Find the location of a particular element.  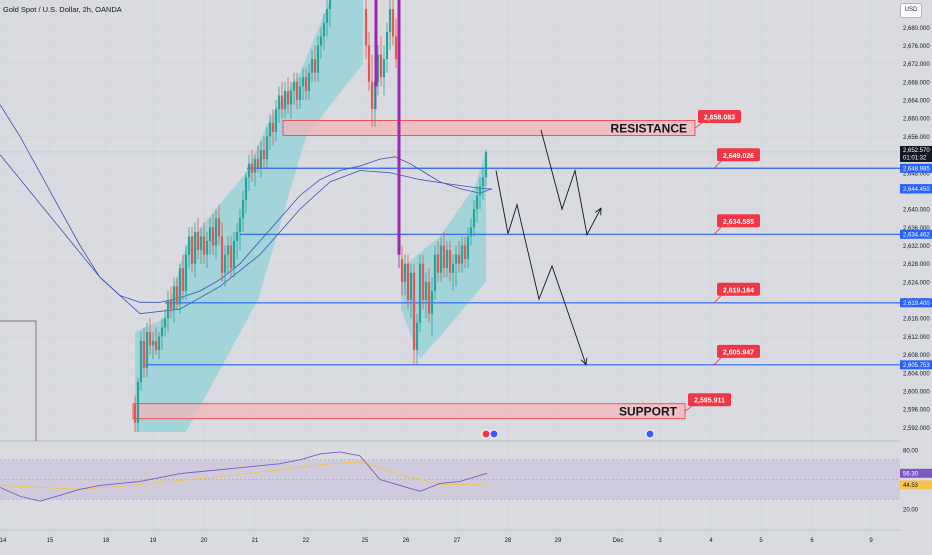

time-tick-label: 4 is located at coordinates (711, 541).